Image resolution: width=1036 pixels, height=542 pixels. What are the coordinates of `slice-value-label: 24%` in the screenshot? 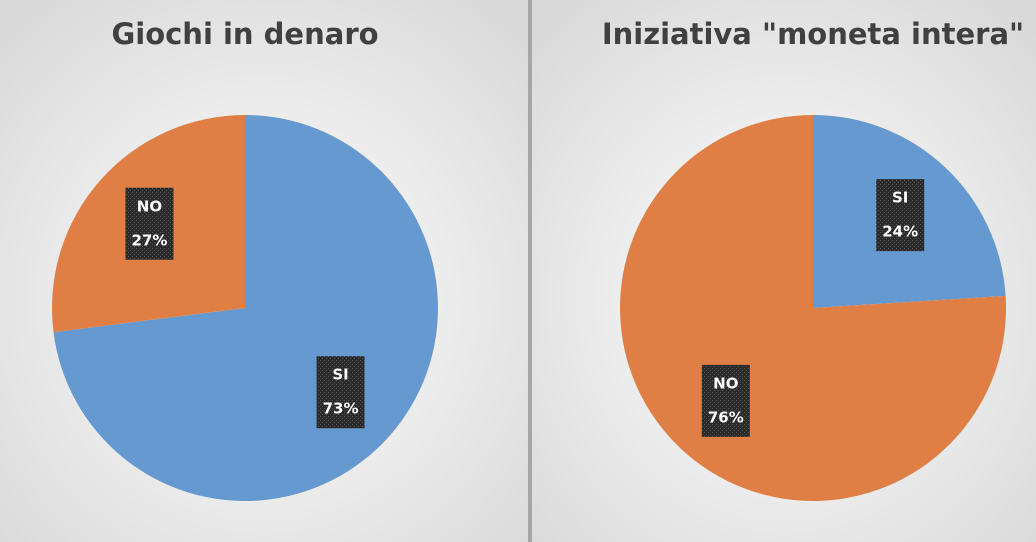 It's located at (900, 232).